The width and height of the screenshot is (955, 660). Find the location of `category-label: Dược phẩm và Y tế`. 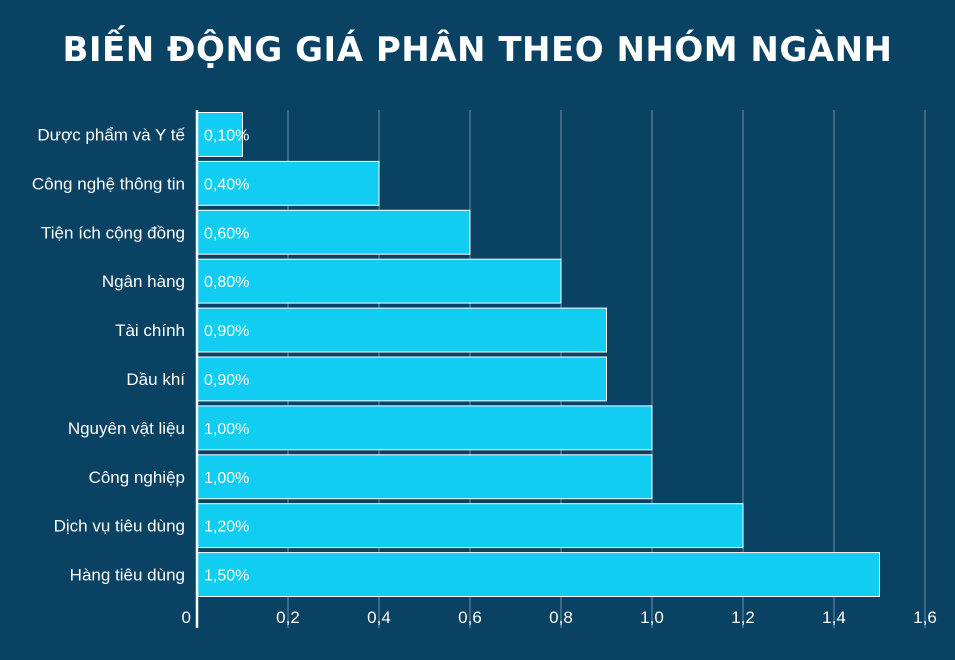

category-label: Dược phẩm và Y tế is located at coordinates (111, 134).